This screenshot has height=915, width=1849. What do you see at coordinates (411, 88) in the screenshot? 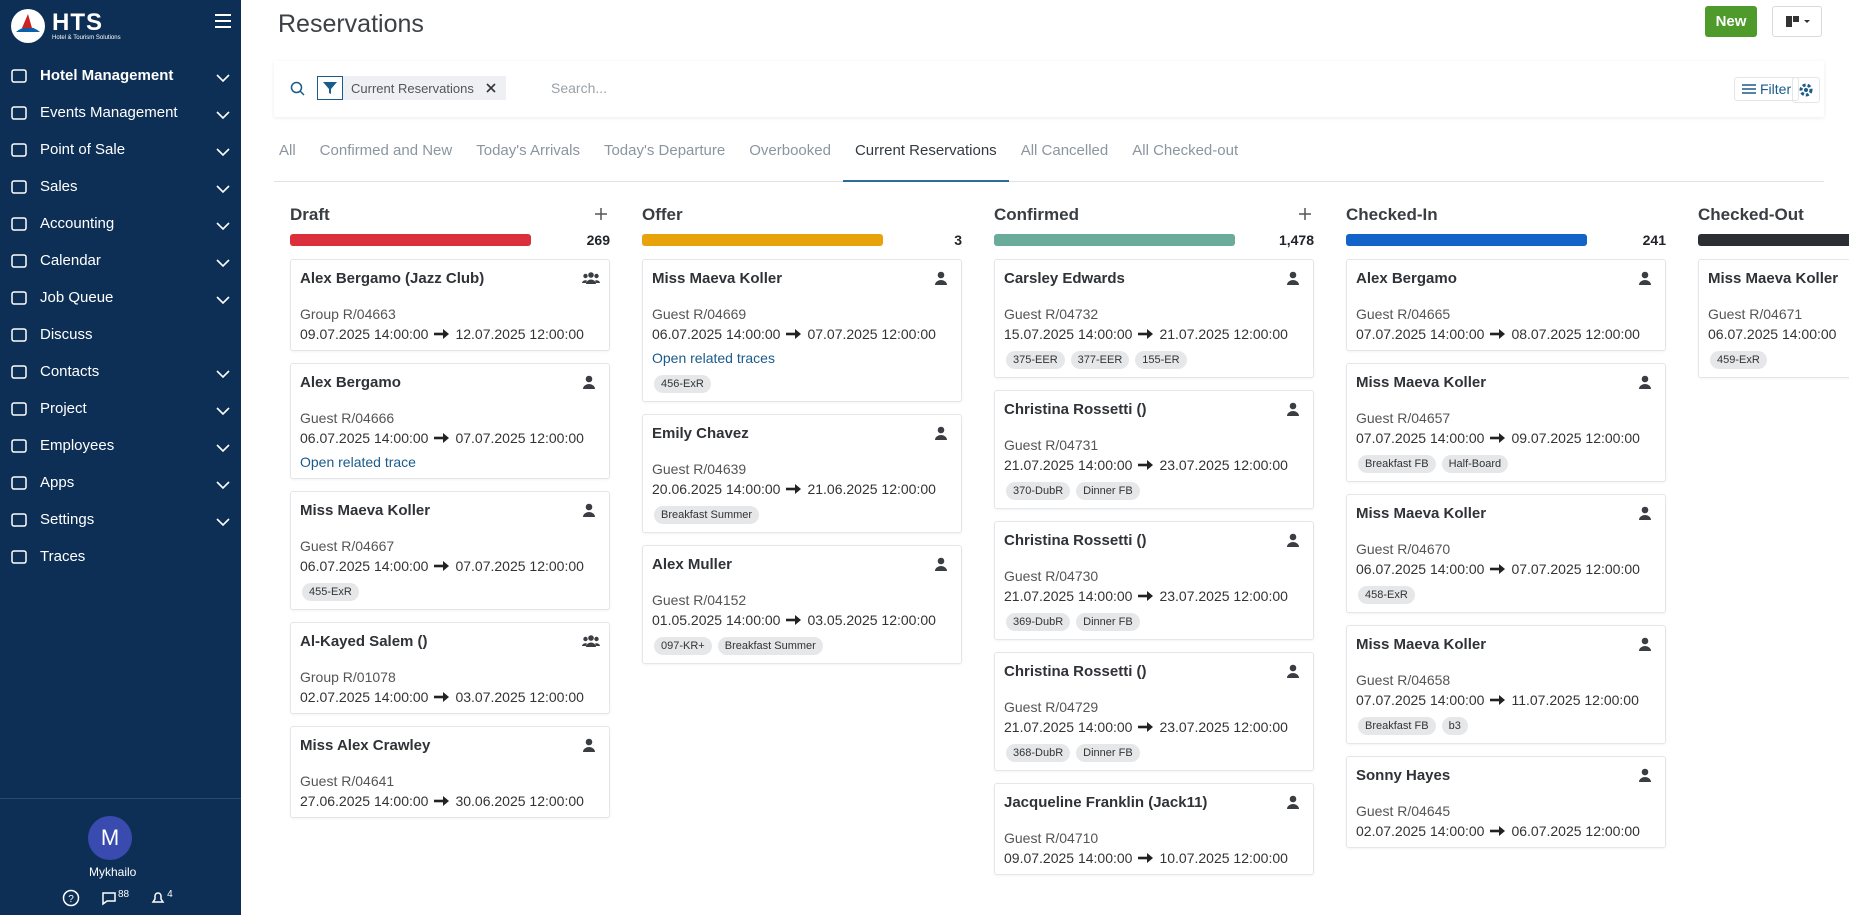
I see `search-facet: Current Reservations` at bounding box center [411, 88].